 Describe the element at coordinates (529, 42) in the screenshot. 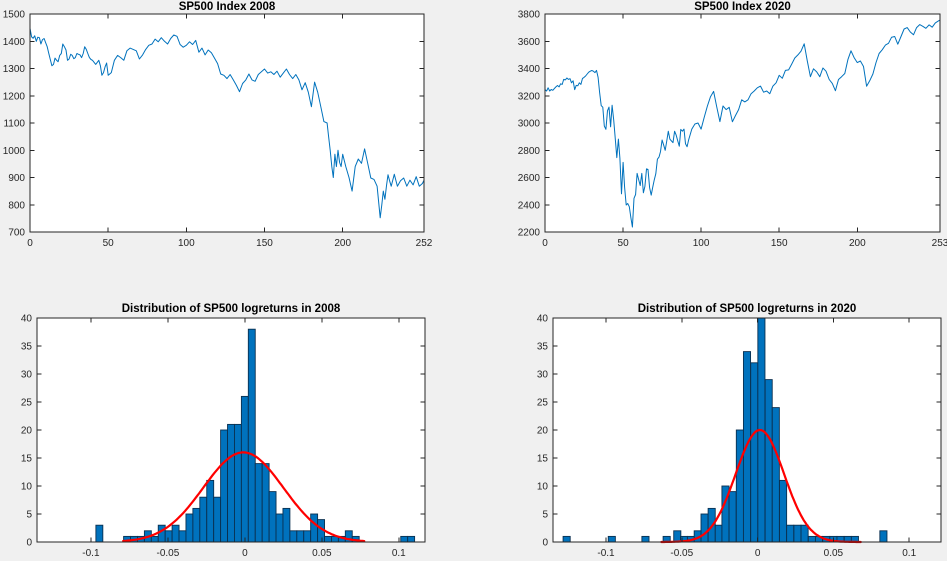

I see `svg-text: 3600` at that location.